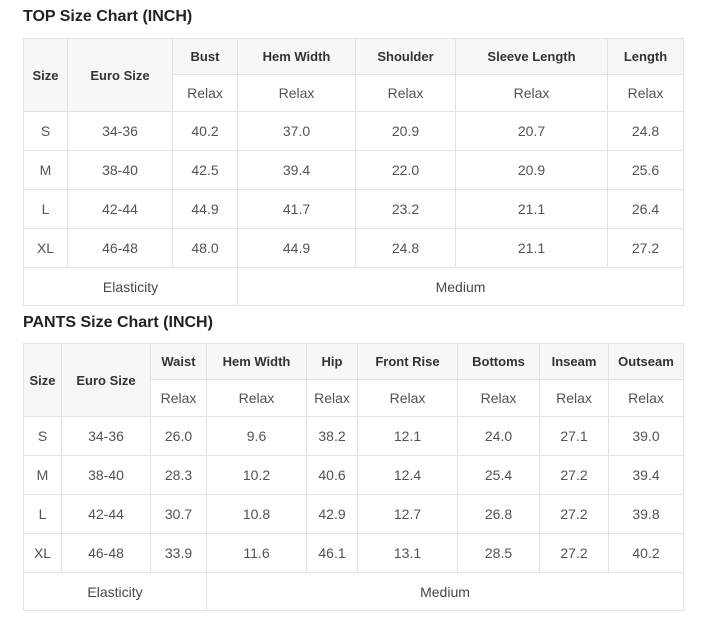 This screenshot has height=618, width=705. Describe the element at coordinates (354, 93) in the screenshot. I see `top-fit-row: Relax Relax Relax Relax Relax` at that location.